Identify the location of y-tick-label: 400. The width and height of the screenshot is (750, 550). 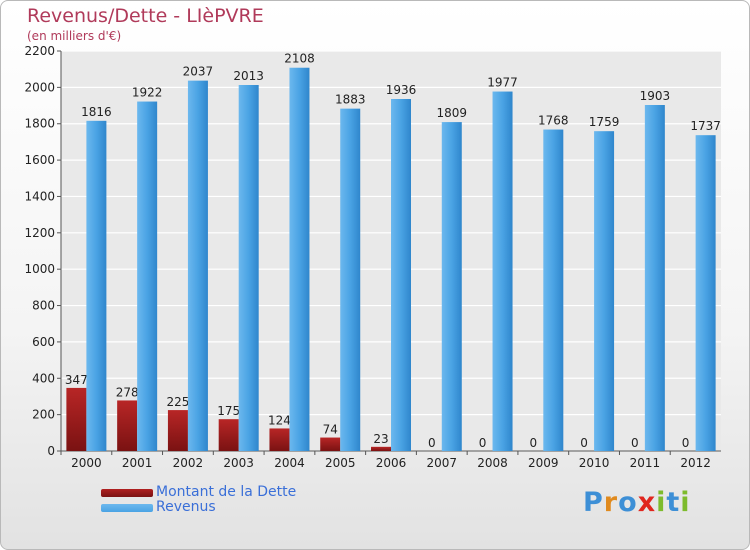
(43, 378).